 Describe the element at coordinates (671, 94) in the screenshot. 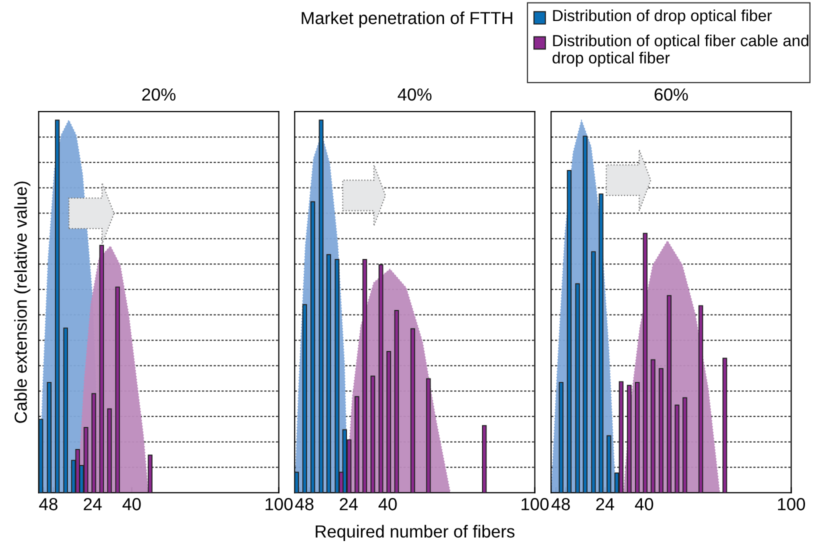

I see `chart-title: 60%` at that location.